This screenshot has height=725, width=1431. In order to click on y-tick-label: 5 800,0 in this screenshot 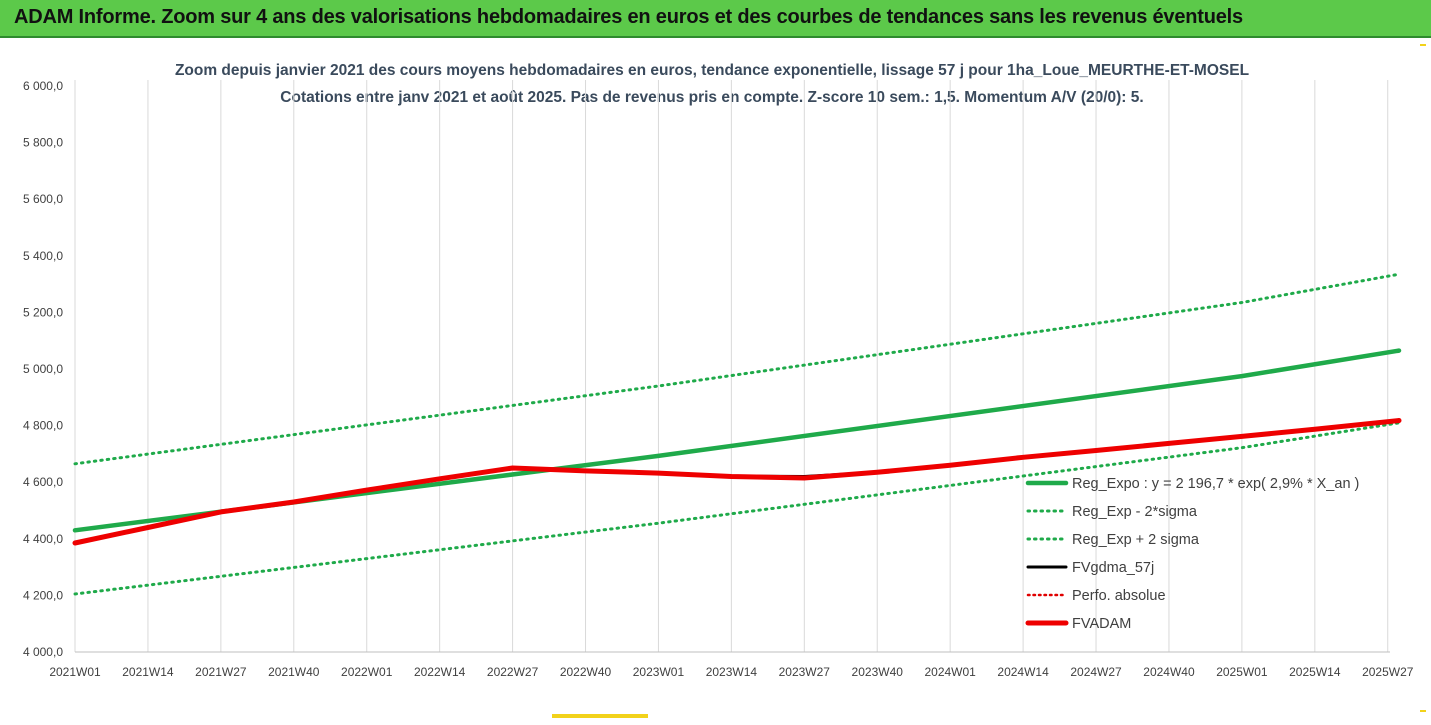, I will do `click(43, 143)`.